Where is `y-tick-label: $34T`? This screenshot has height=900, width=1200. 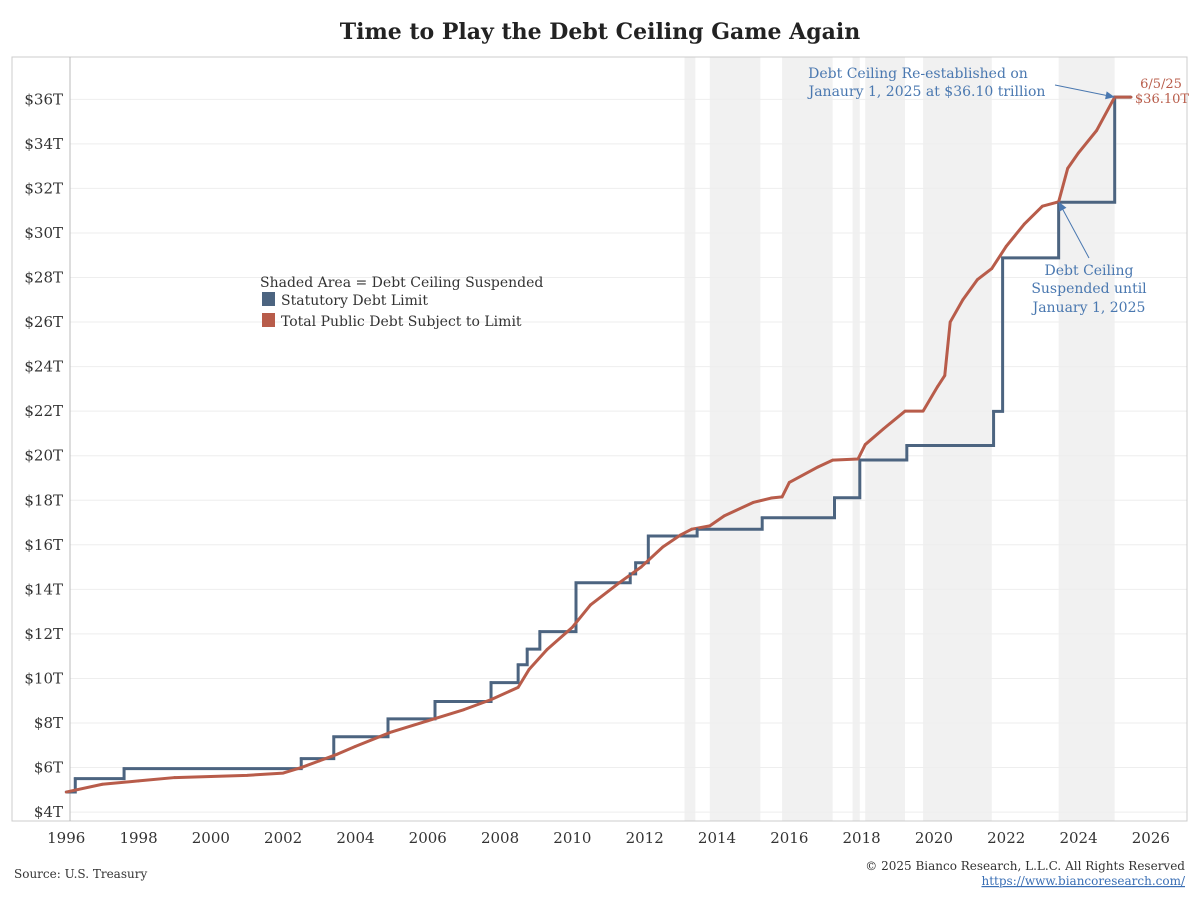
y-tick-label: $34T is located at coordinates (43, 144).